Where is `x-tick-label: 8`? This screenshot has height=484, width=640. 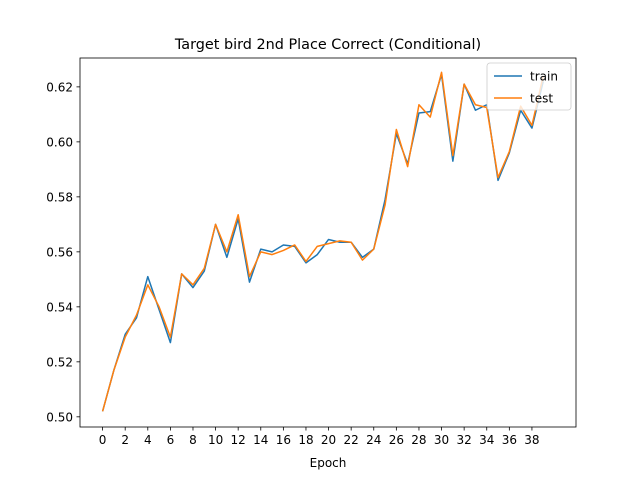 x-tick-label: 8 is located at coordinates (193, 440).